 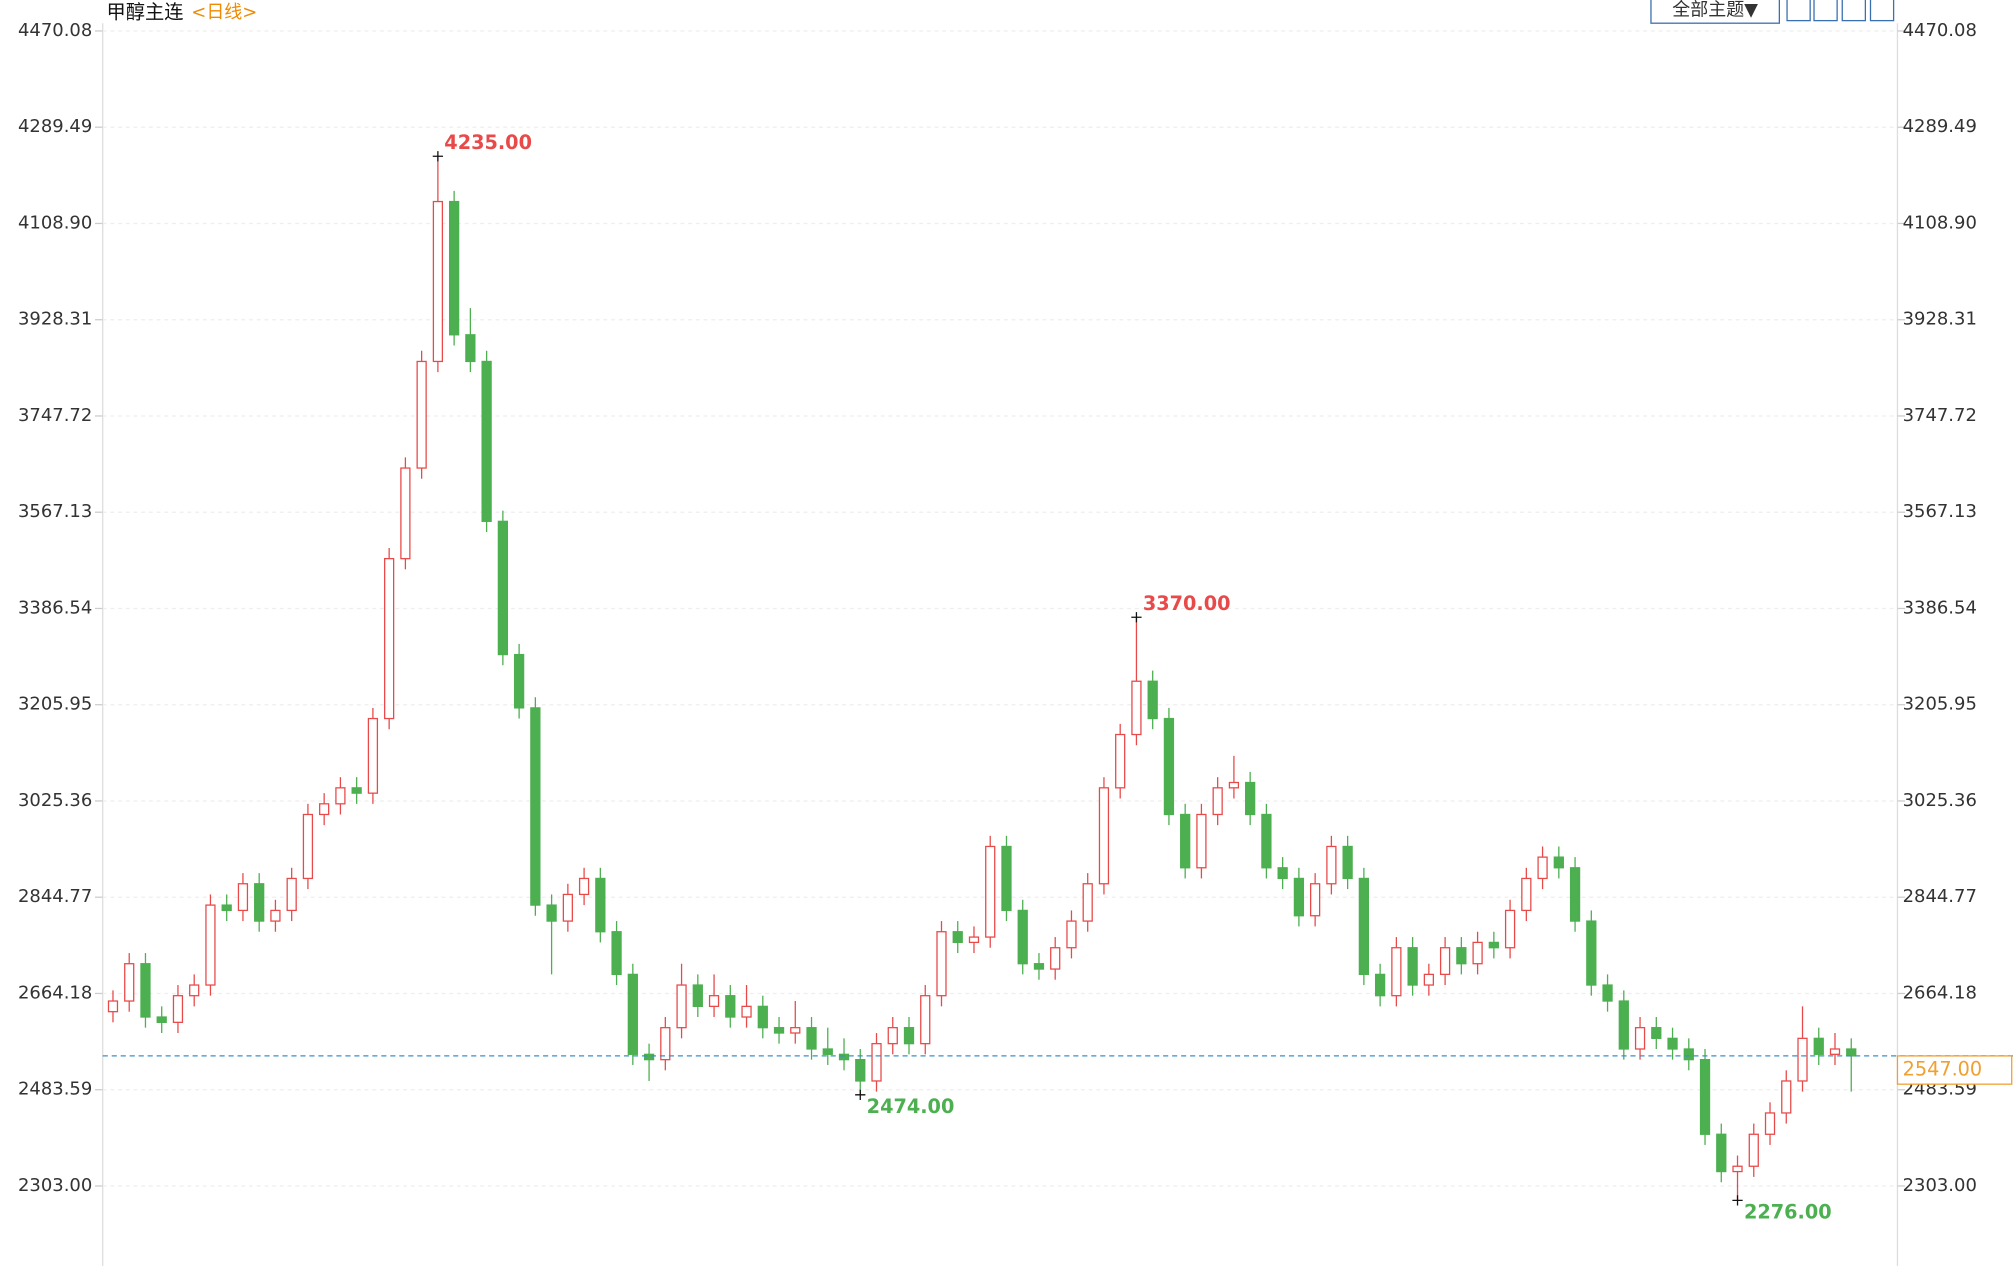 What do you see at coordinates (1940, 896) in the screenshot?
I see `y2-tick-label: 2844.77` at bounding box center [1940, 896].